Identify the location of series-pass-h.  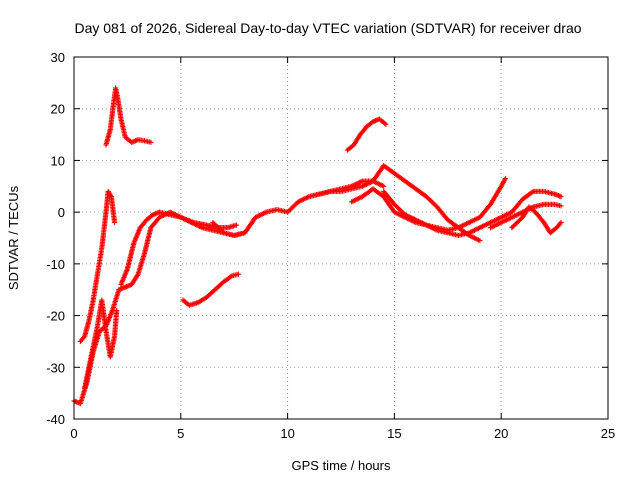
(366, 134).